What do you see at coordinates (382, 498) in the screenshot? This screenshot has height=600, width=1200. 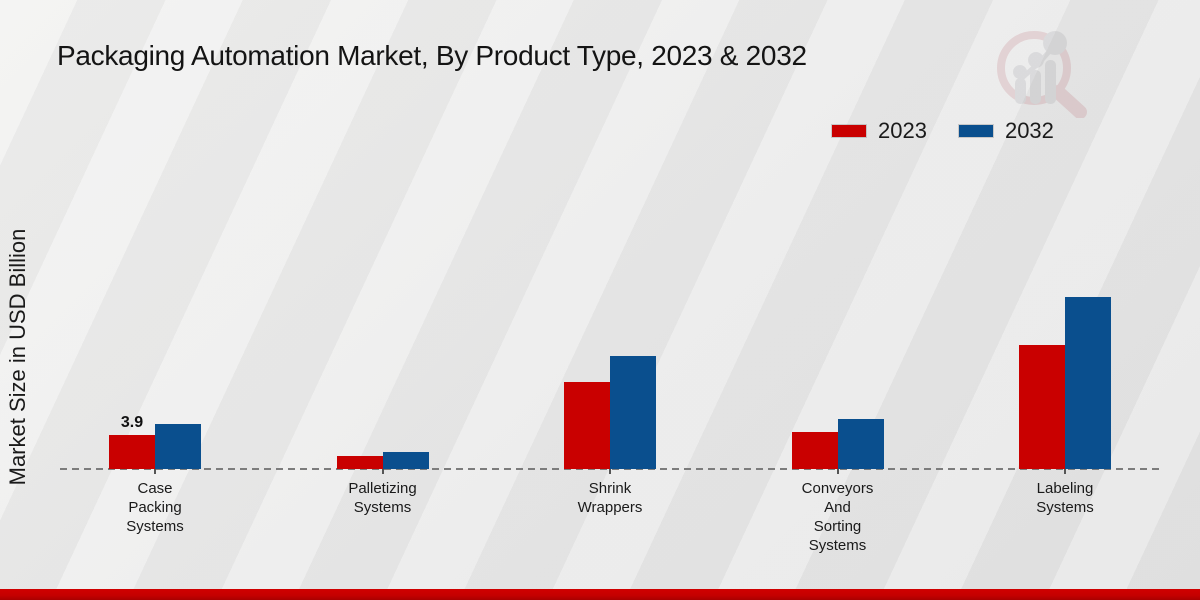 I see `x-axis-category-label: Palletizing Systems` at bounding box center [382, 498].